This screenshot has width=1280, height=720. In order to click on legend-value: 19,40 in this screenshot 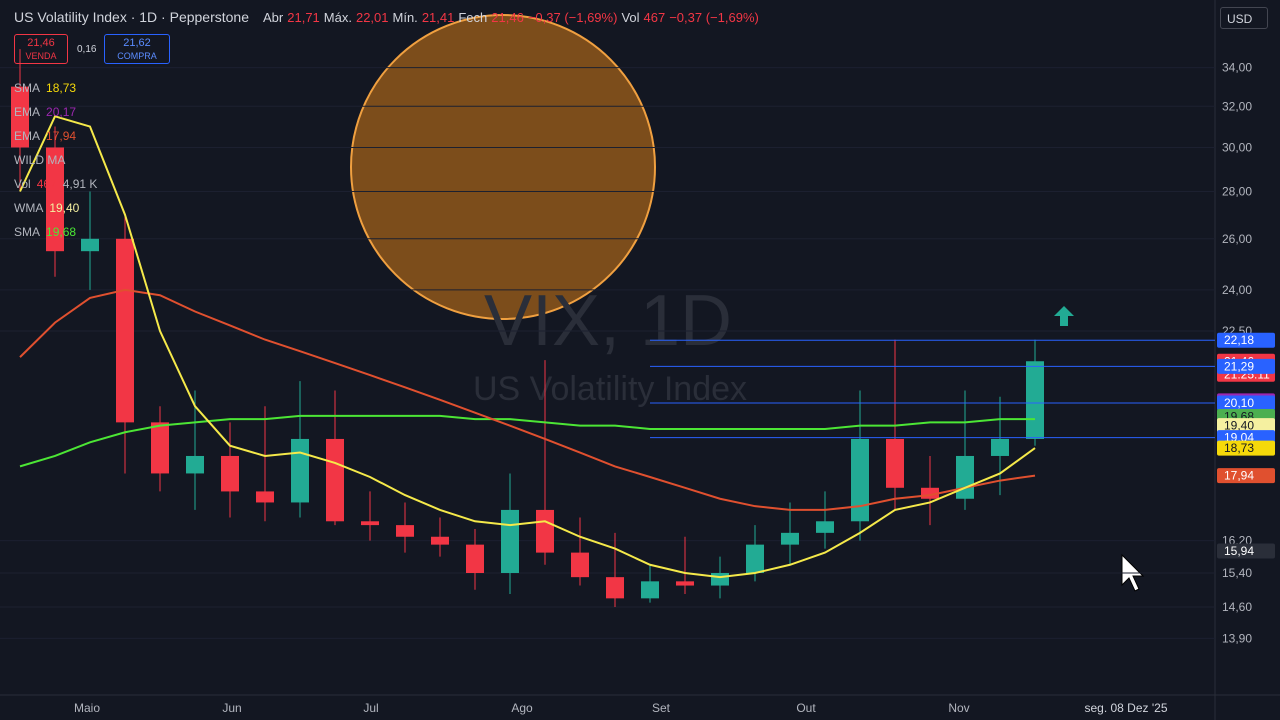, I will do `click(64, 208)`.